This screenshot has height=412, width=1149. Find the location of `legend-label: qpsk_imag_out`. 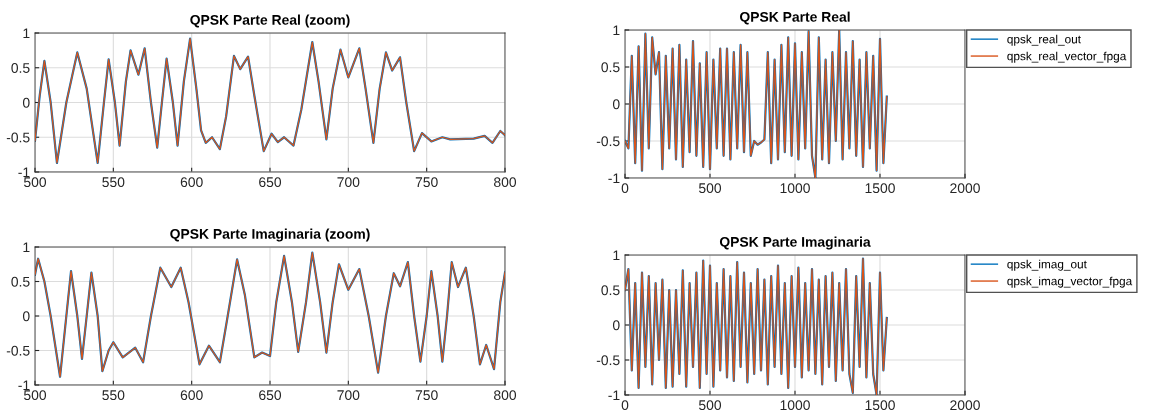

legend-label: qpsk_imag_out is located at coordinates (1047, 265).